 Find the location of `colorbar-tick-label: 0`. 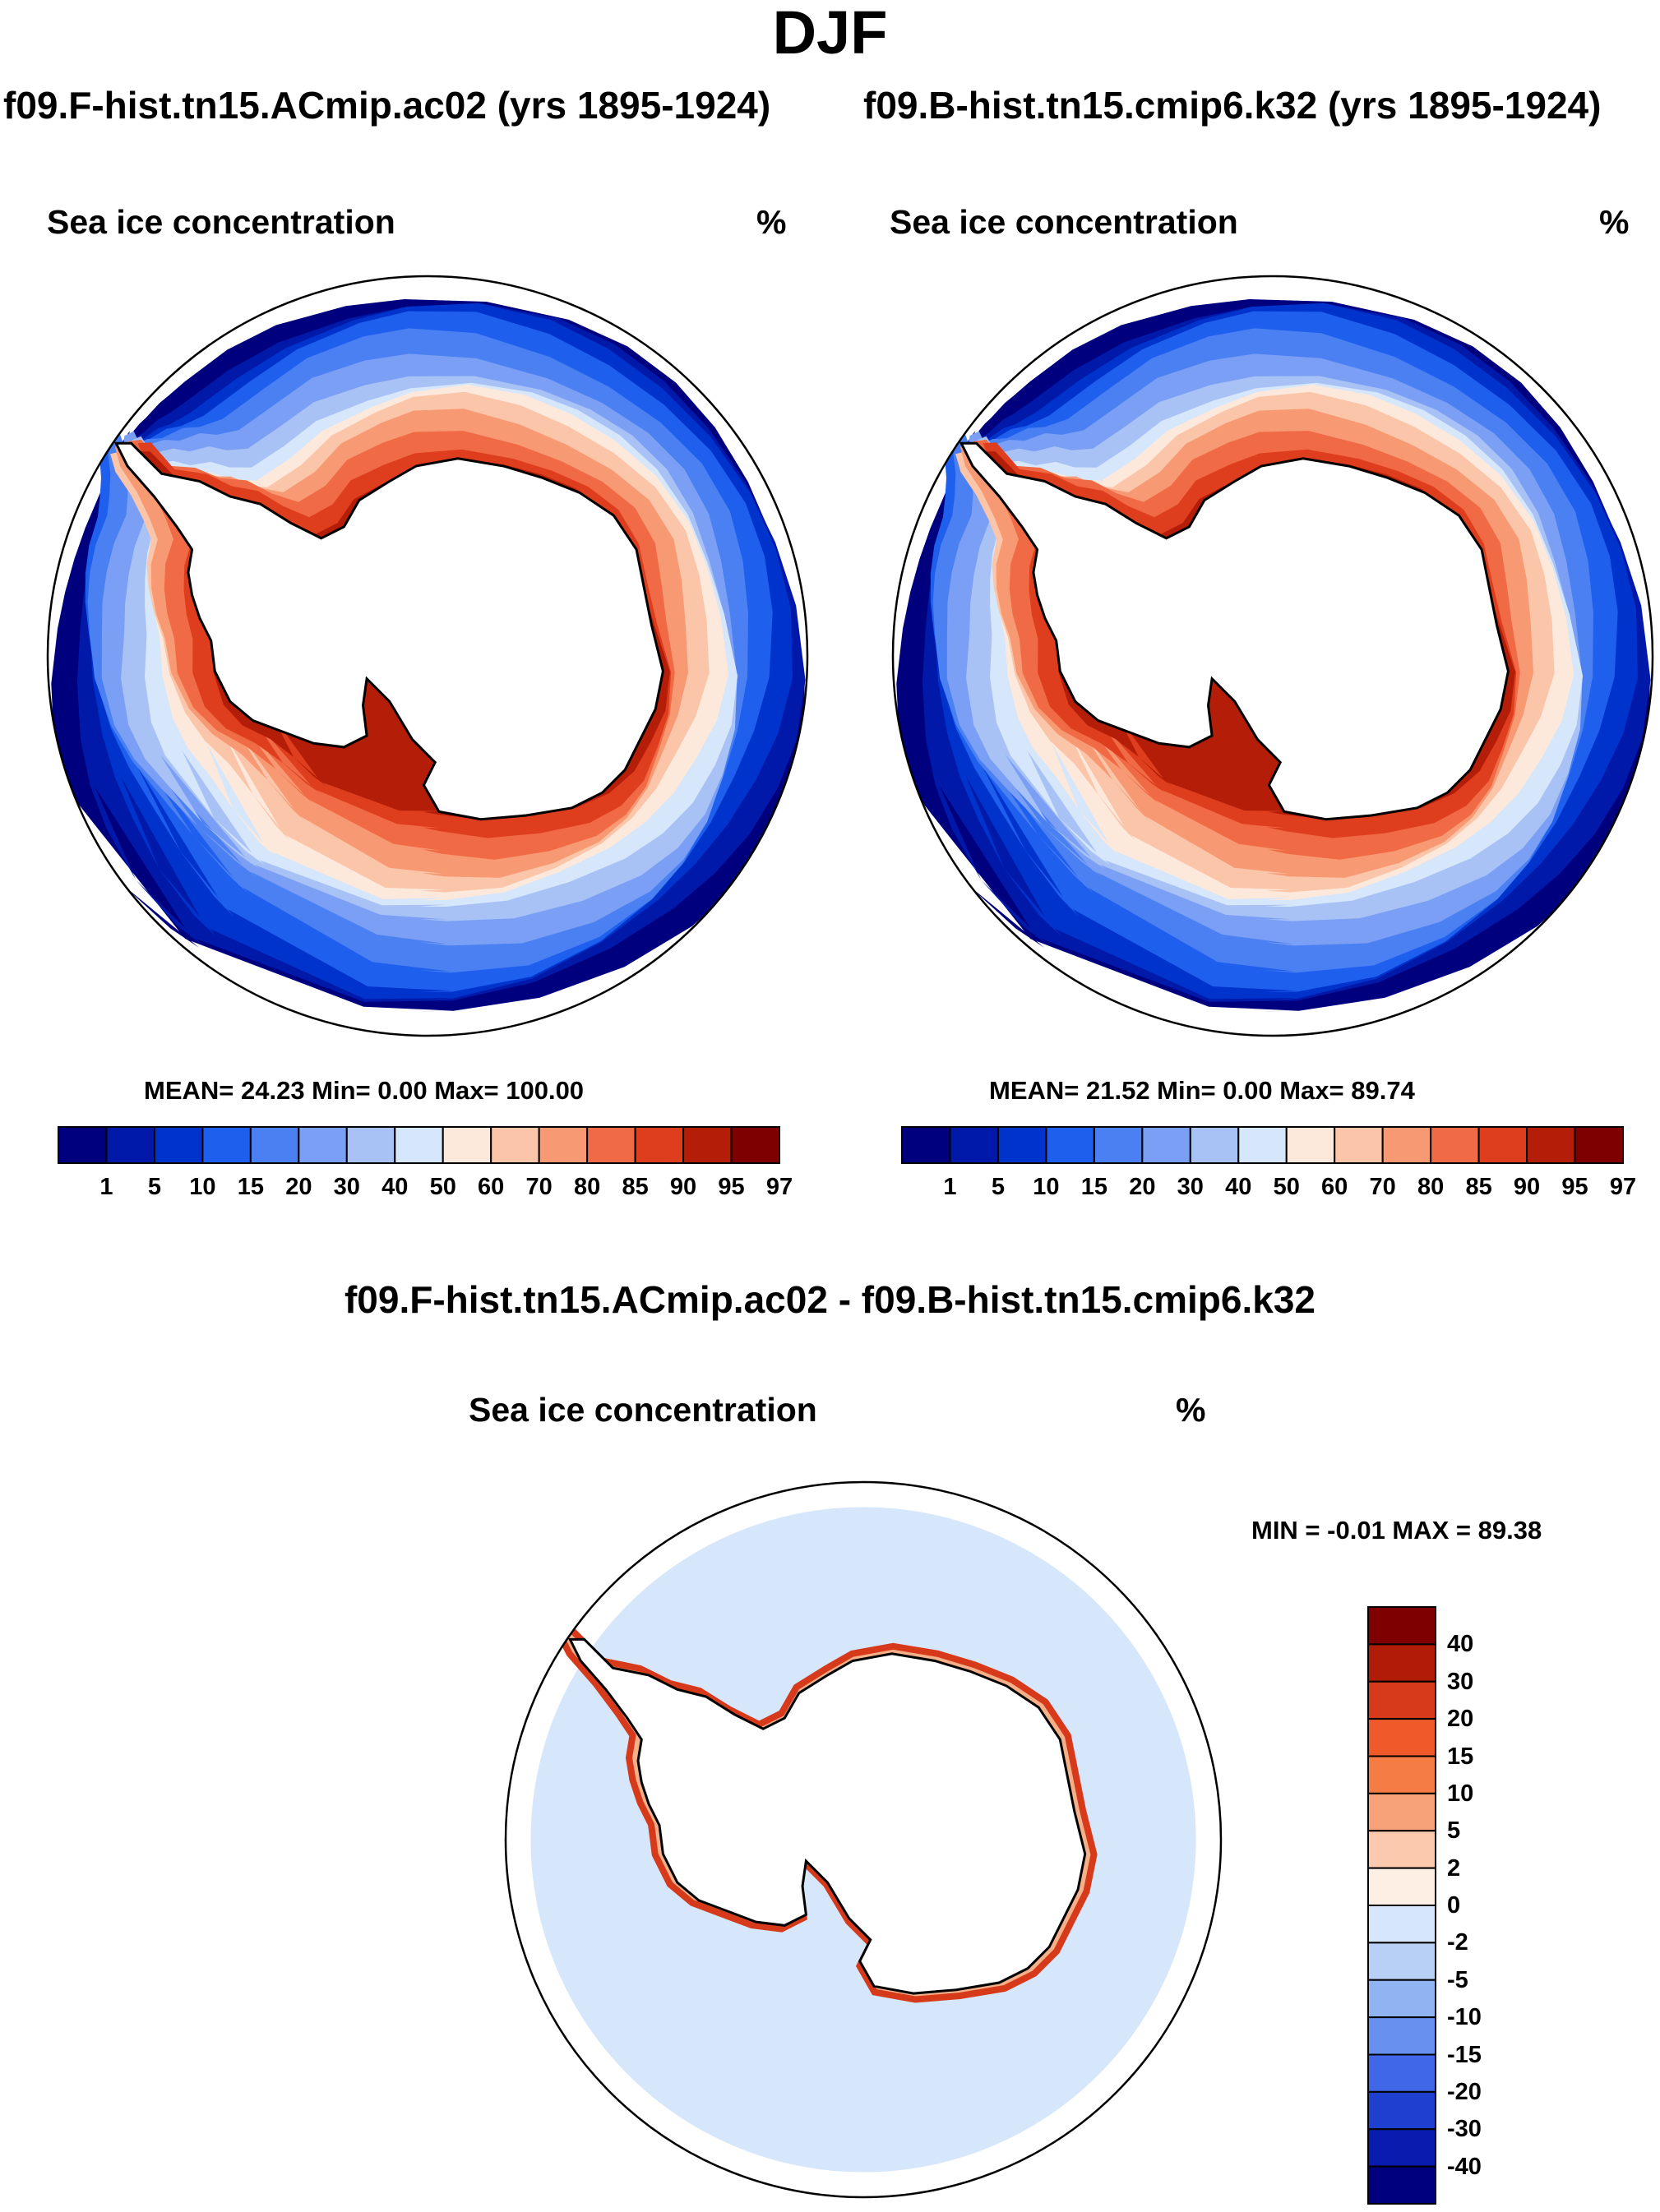

colorbar-tick-label: 0 is located at coordinates (1454, 1905).